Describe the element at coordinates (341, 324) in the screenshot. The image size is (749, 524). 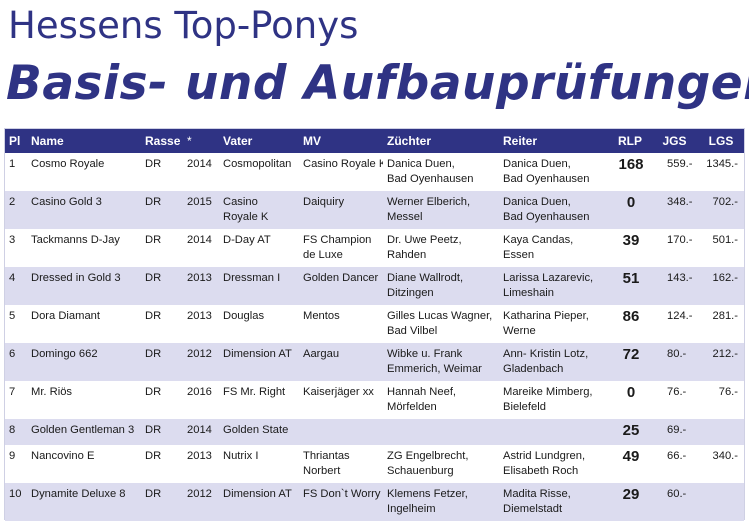
I see `cell-mv: Mentos` at that location.